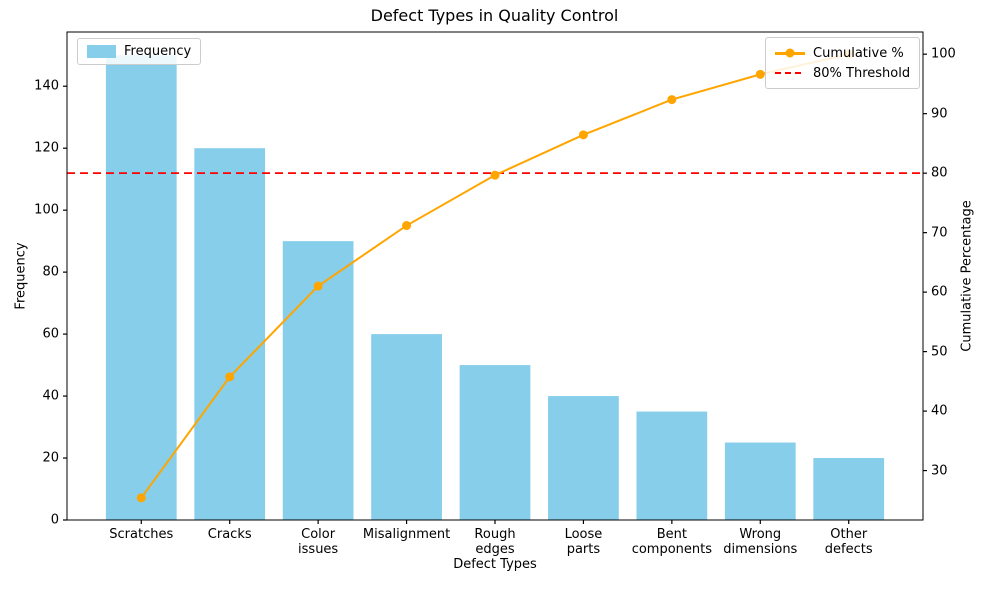  I want to click on left-tick-label-60: 60, so click(50, 334).